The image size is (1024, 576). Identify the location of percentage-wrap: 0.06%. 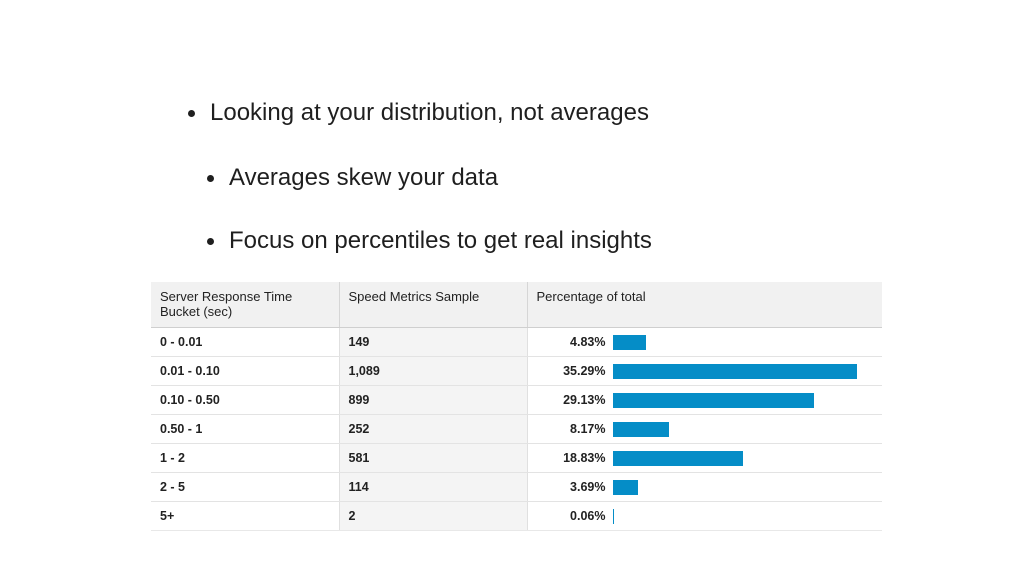
(705, 516).